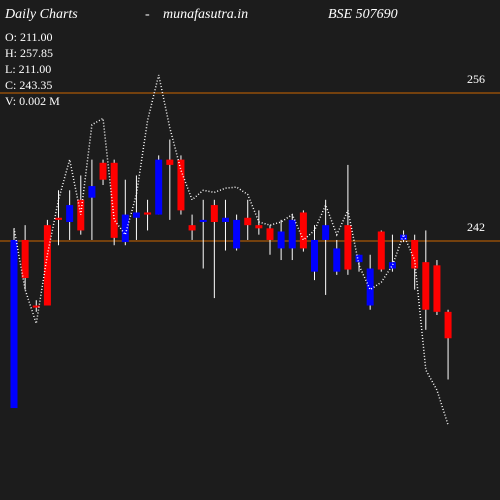 The height and width of the screenshot is (500, 500). I want to click on symbol: BSE 507690, so click(363, 14).